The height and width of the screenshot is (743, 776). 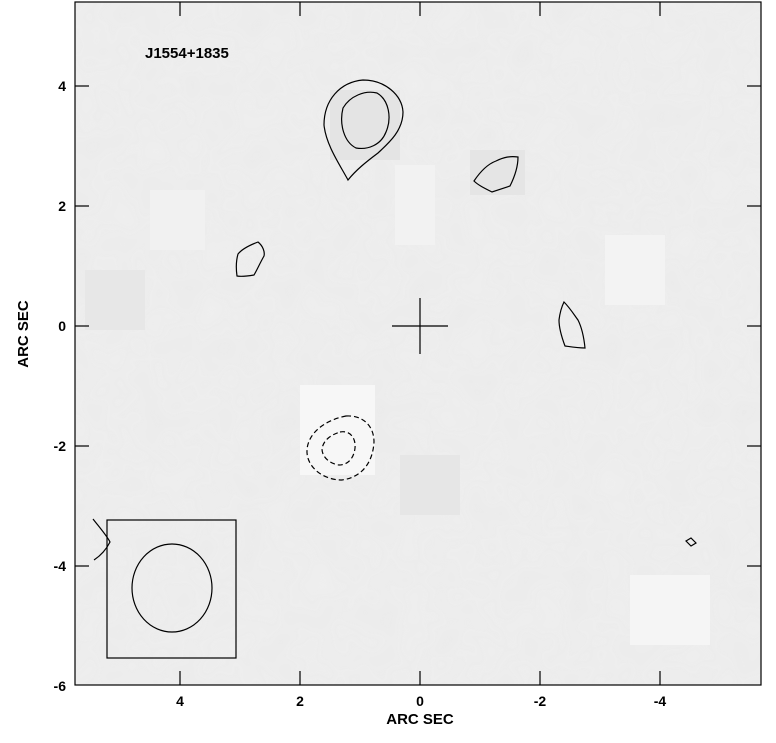 I want to click on x-tick-label: 0, so click(x=420, y=701).